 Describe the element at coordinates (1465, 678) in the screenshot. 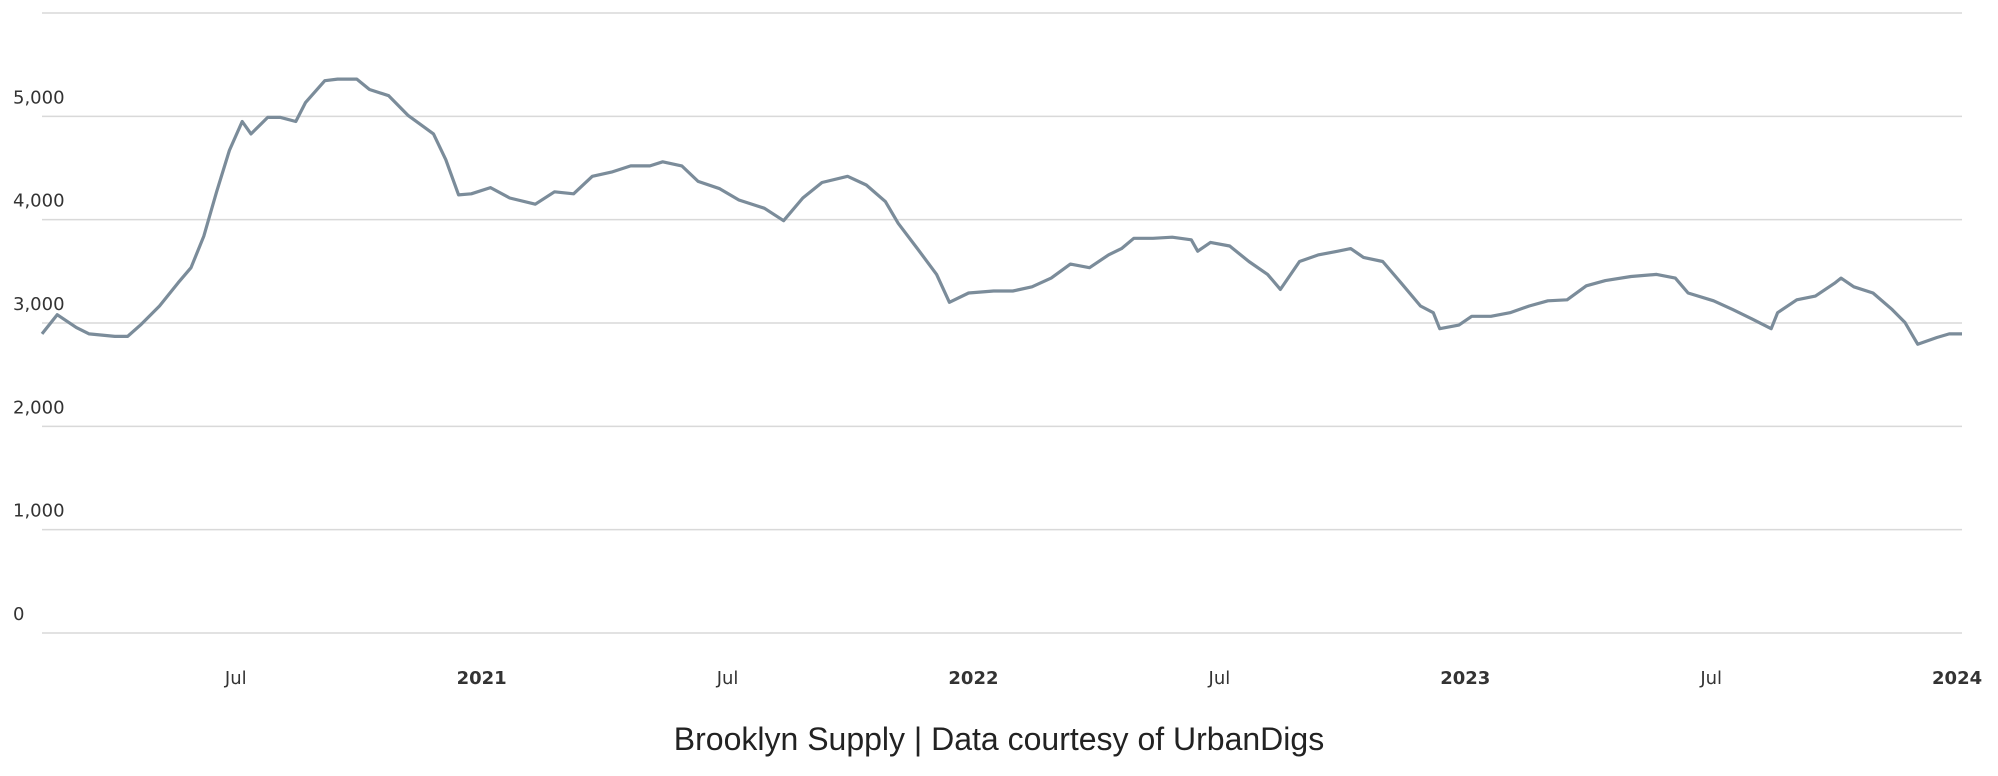

I see `x-tick-label: 2023` at that location.